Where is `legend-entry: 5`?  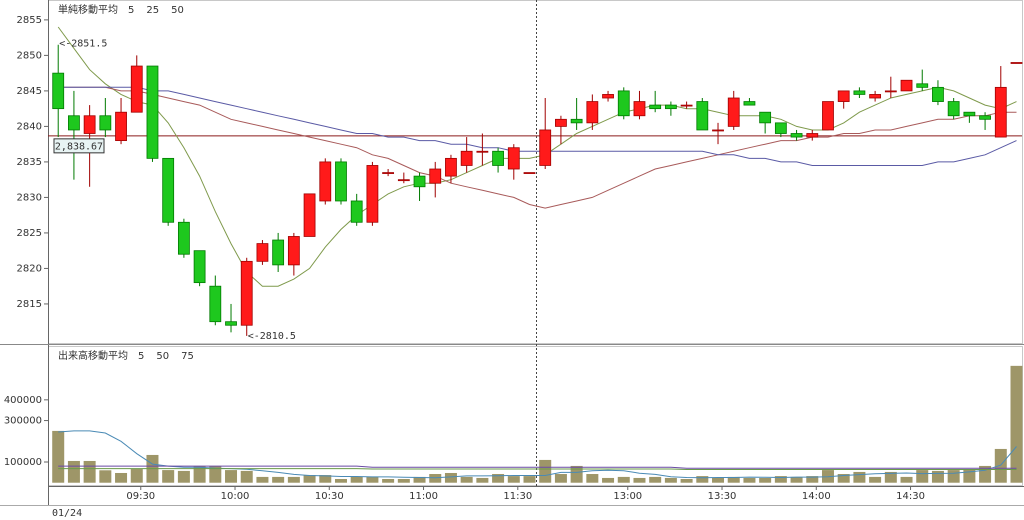 legend-entry: 5 is located at coordinates (131, 10).